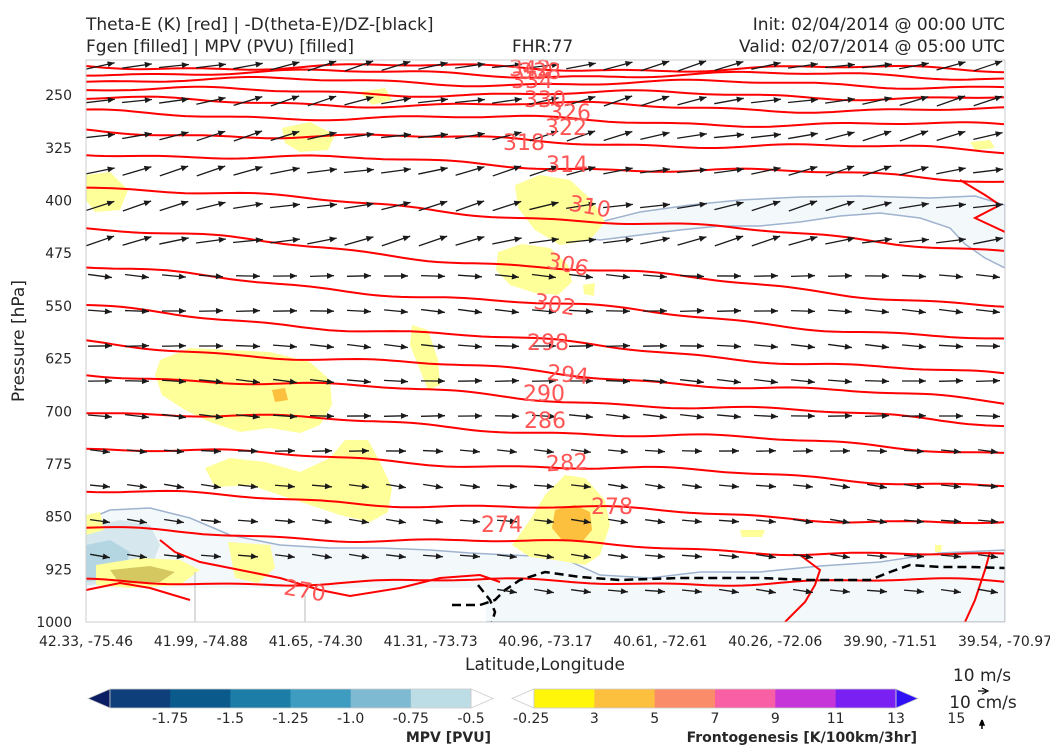  I want to click on below-ground-region, so click(286, 605).